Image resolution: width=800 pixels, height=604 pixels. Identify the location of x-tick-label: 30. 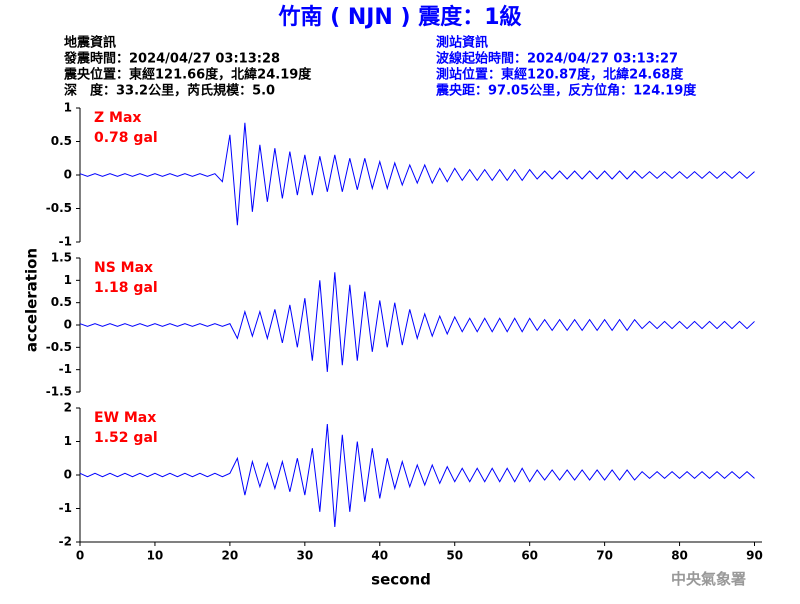
(304, 556).